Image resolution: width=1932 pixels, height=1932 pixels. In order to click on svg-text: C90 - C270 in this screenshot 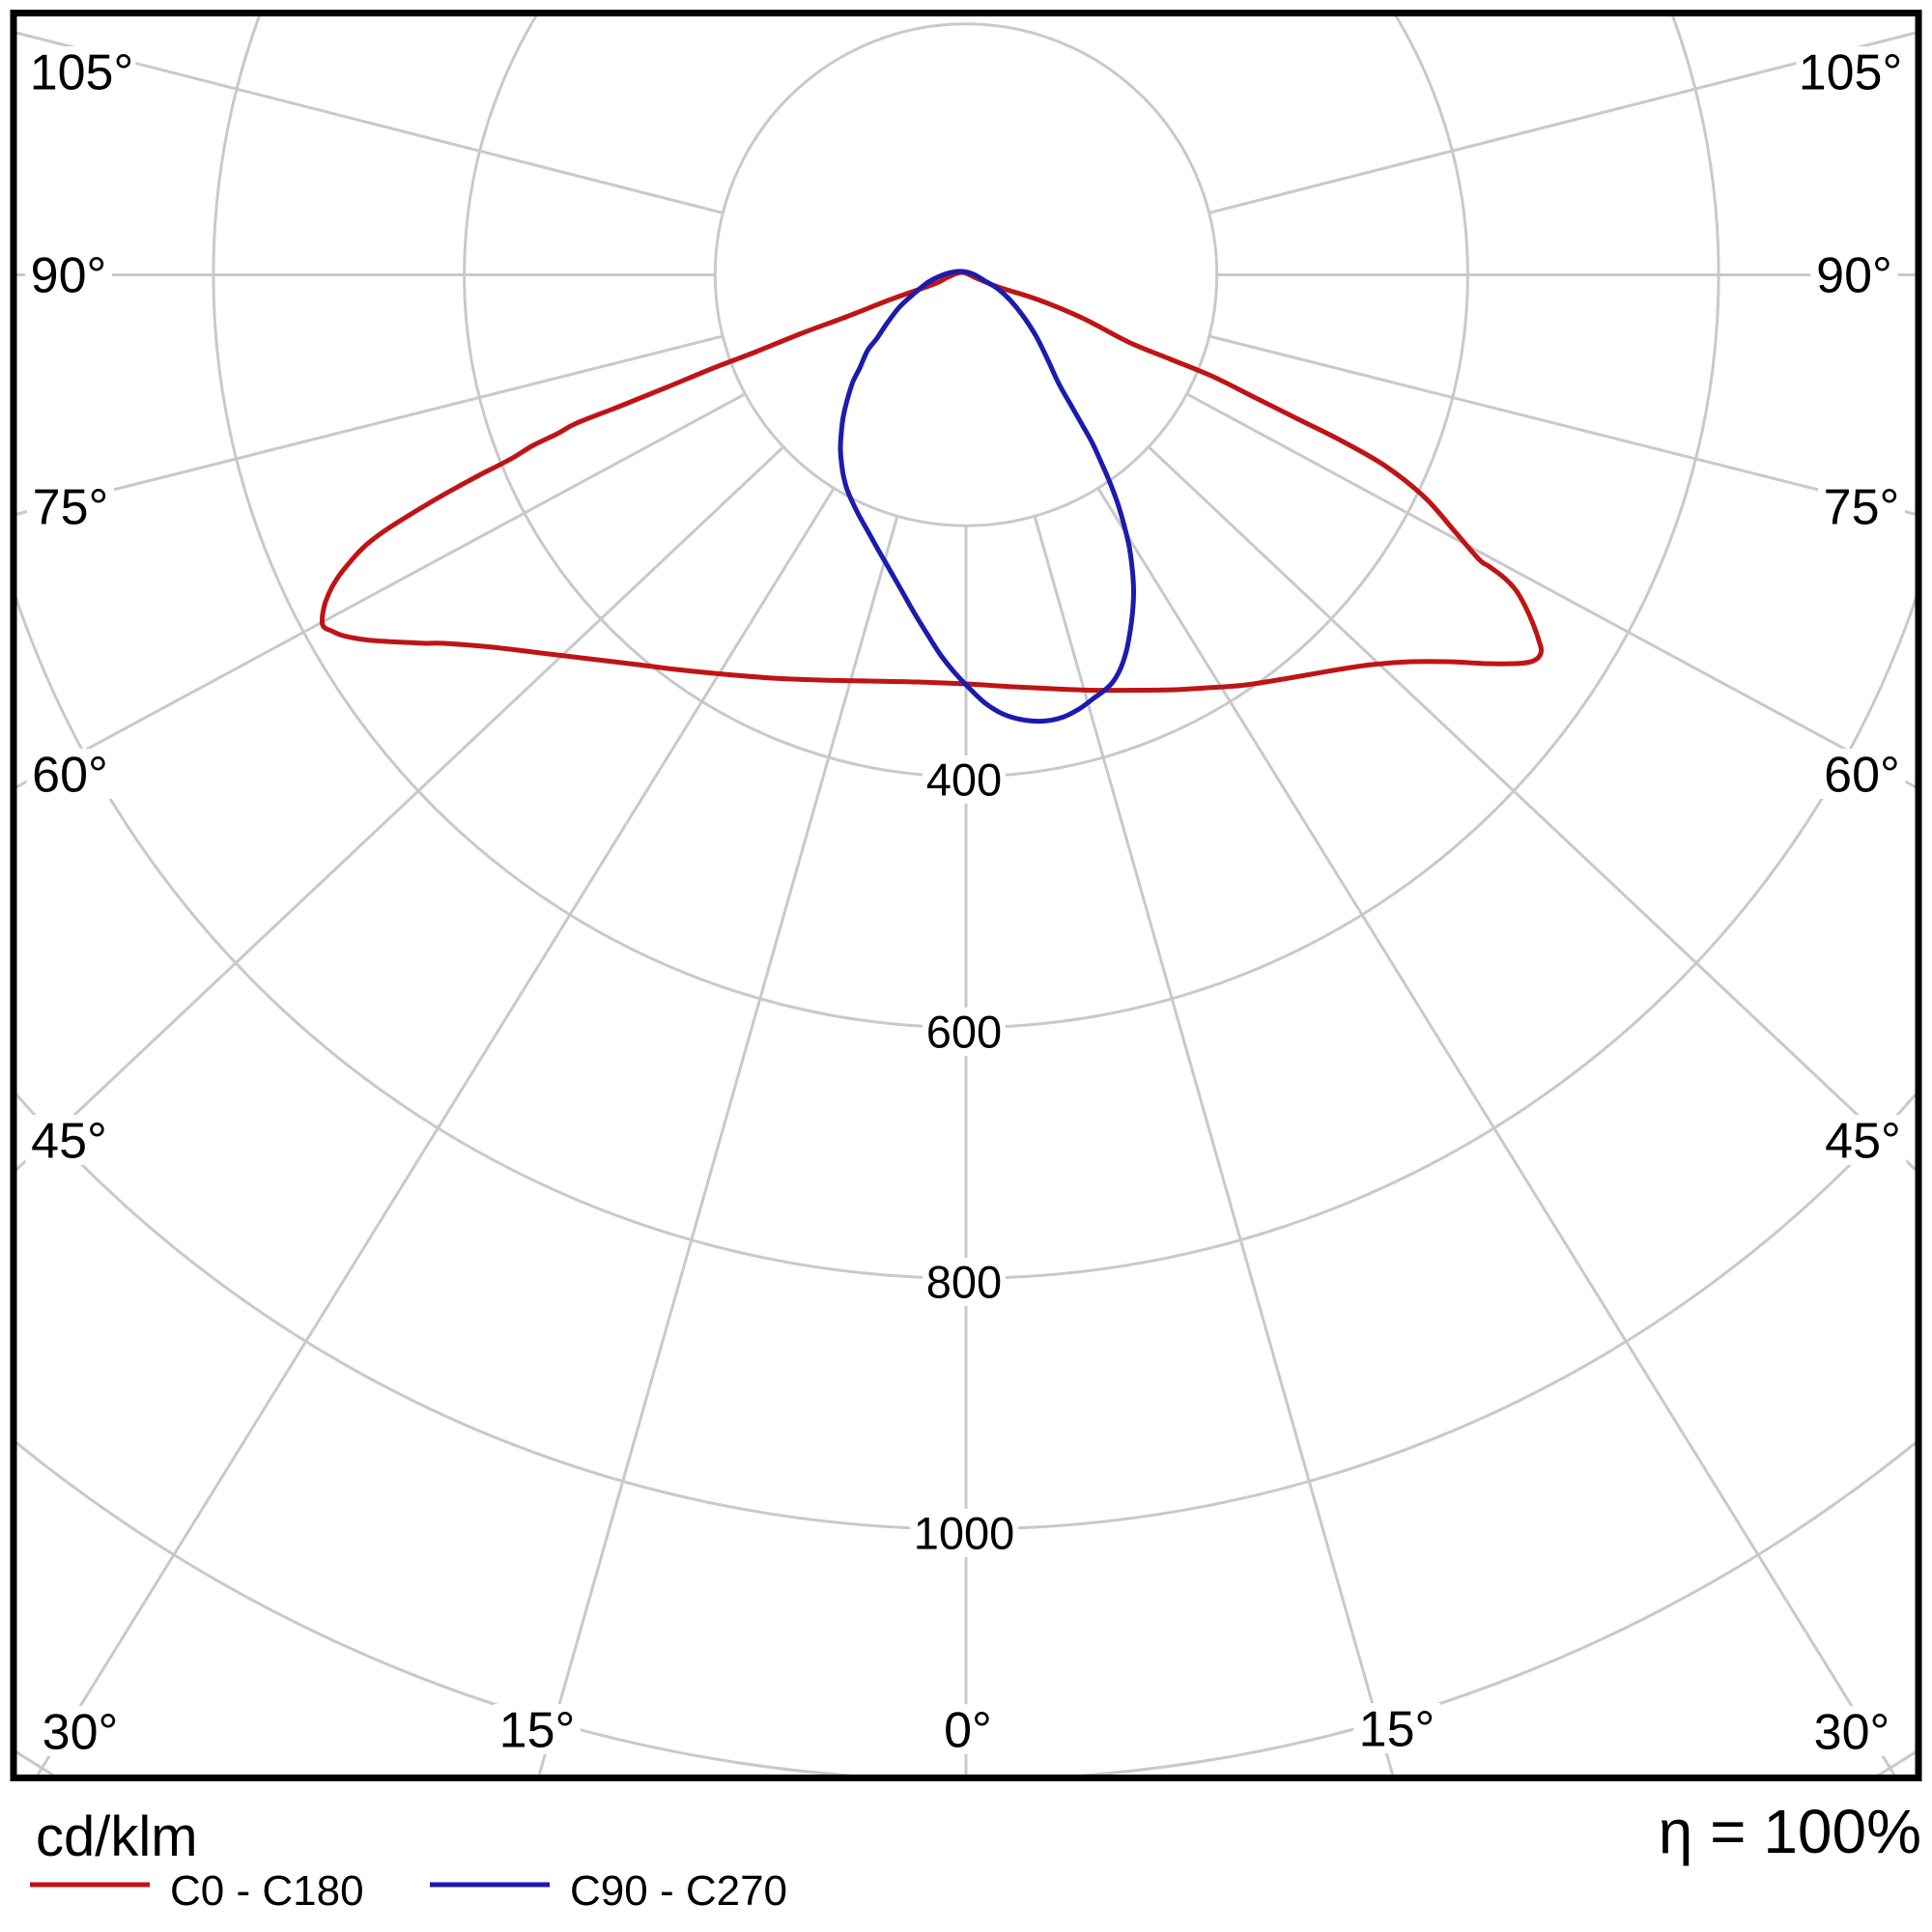, I will do `click(678, 1891)`.